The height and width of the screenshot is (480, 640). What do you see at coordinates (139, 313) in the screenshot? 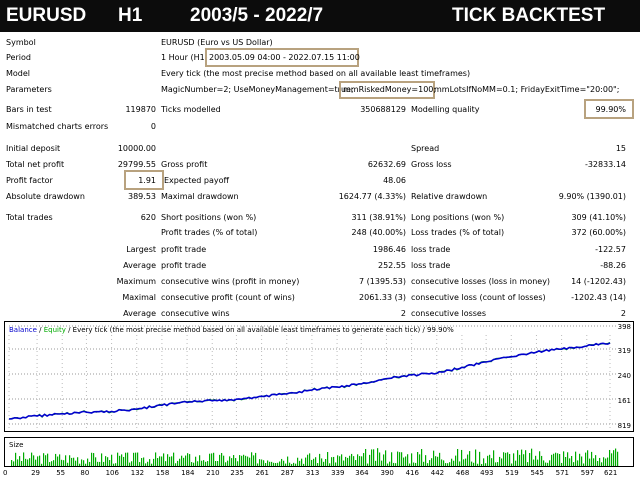
I see `average-consecutive-label: Average` at bounding box center [139, 313].